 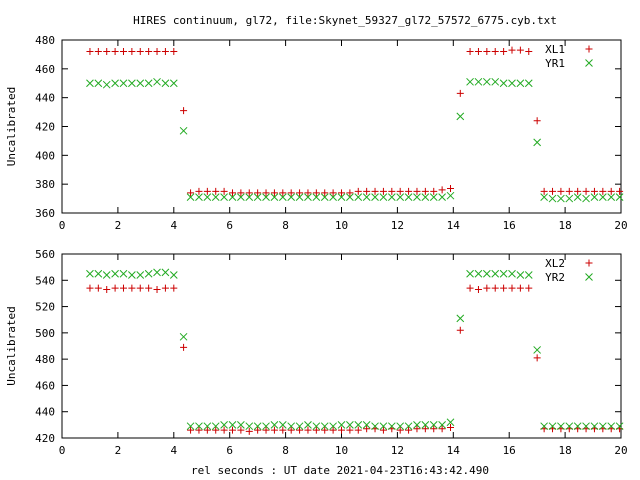 What do you see at coordinates (45, 307) in the screenshot?
I see `y-tick-label: 520` at bounding box center [45, 307].